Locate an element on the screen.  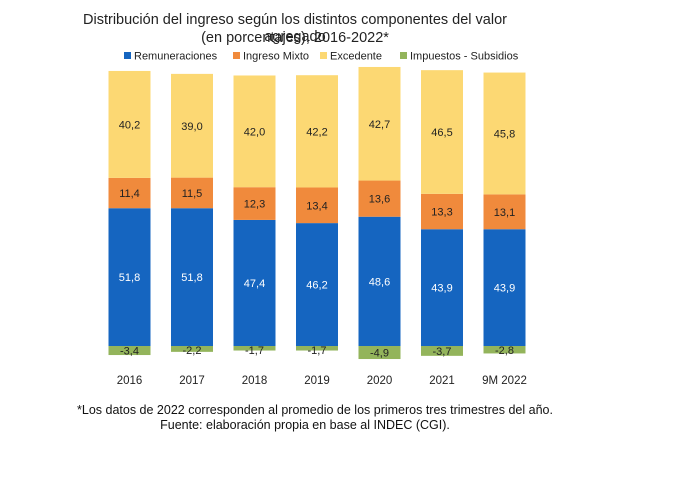
legend-label: Impuestos - Subsidios is located at coordinates (464, 57).